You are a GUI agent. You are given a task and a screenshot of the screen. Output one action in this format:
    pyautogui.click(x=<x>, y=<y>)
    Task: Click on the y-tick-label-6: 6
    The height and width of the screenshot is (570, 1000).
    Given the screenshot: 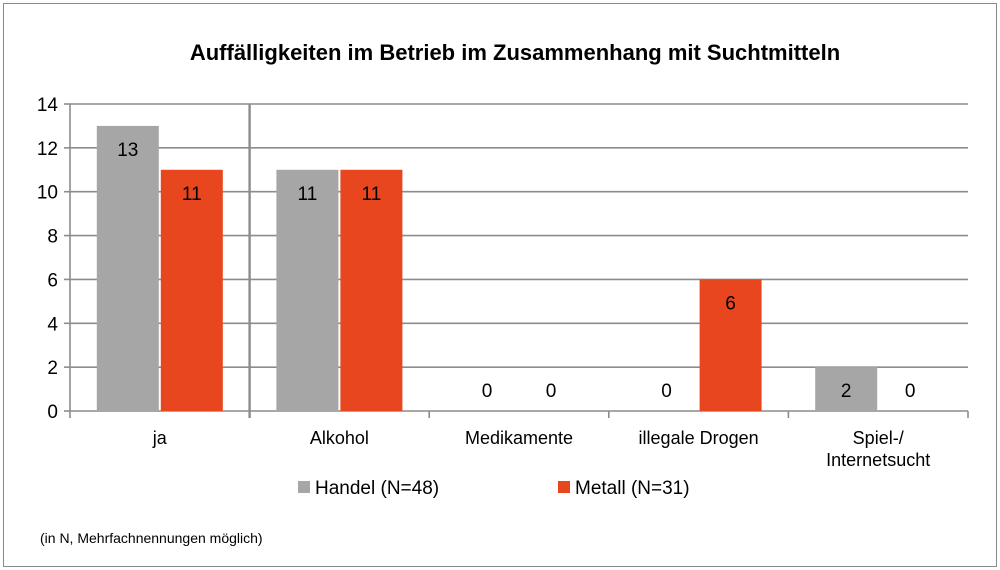 What is the action you would take?
    pyautogui.click(x=52, y=280)
    